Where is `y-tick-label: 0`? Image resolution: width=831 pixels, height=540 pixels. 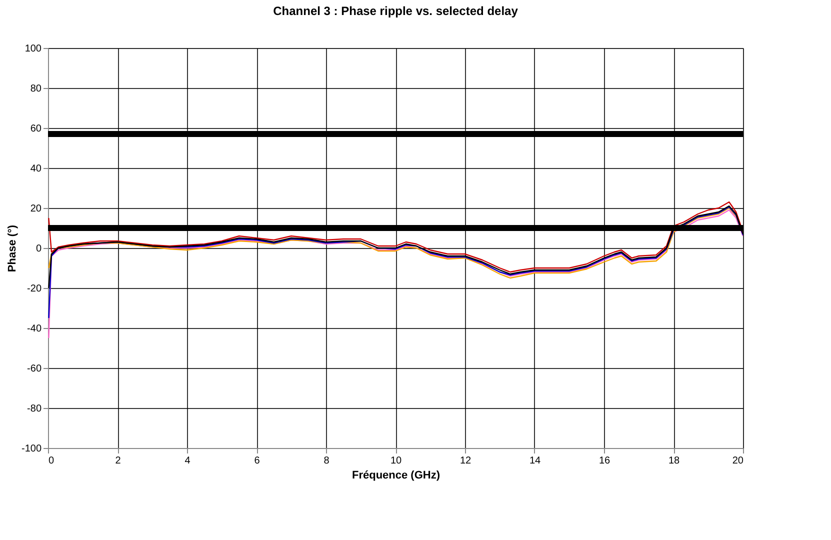
y-tick-label: 0 is located at coordinates (39, 249).